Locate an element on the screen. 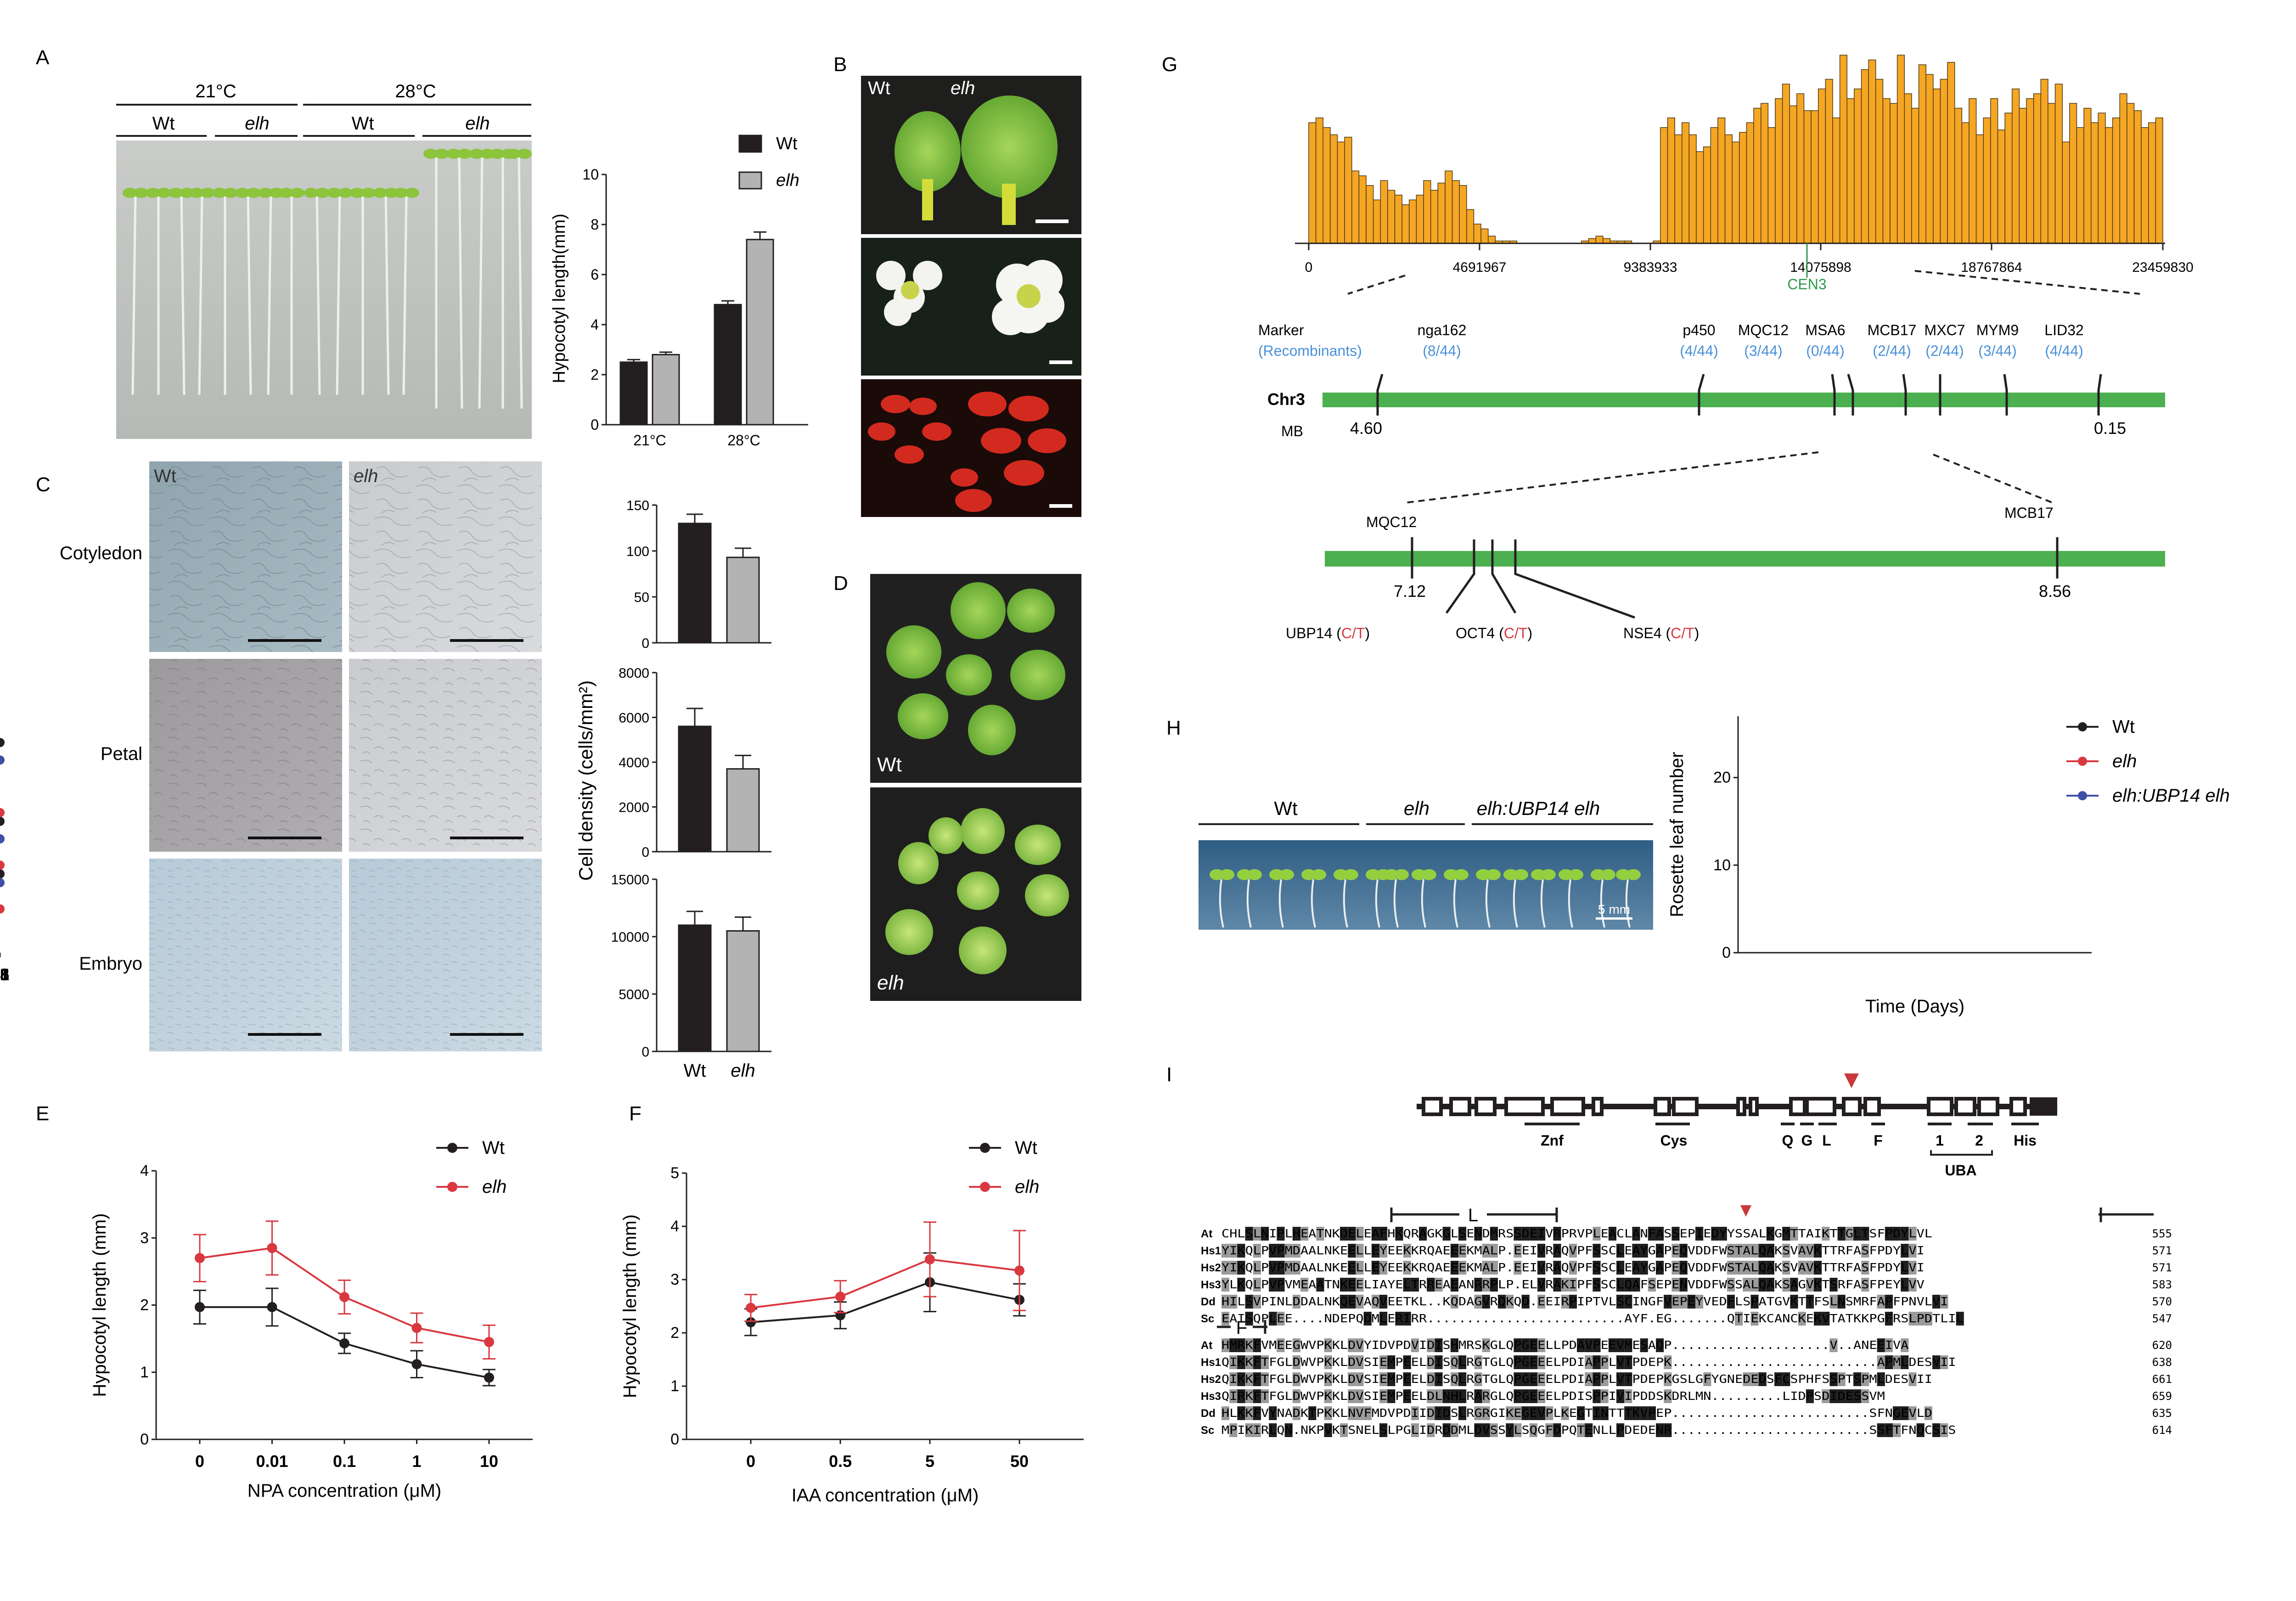 The width and height of the screenshot is (2296, 1601). y-tick-label: 0 is located at coordinates (595, 424).